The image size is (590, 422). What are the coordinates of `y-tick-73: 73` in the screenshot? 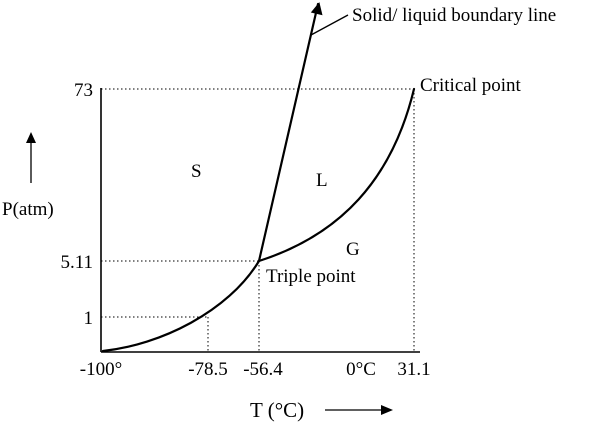 It's located at (83, 90).